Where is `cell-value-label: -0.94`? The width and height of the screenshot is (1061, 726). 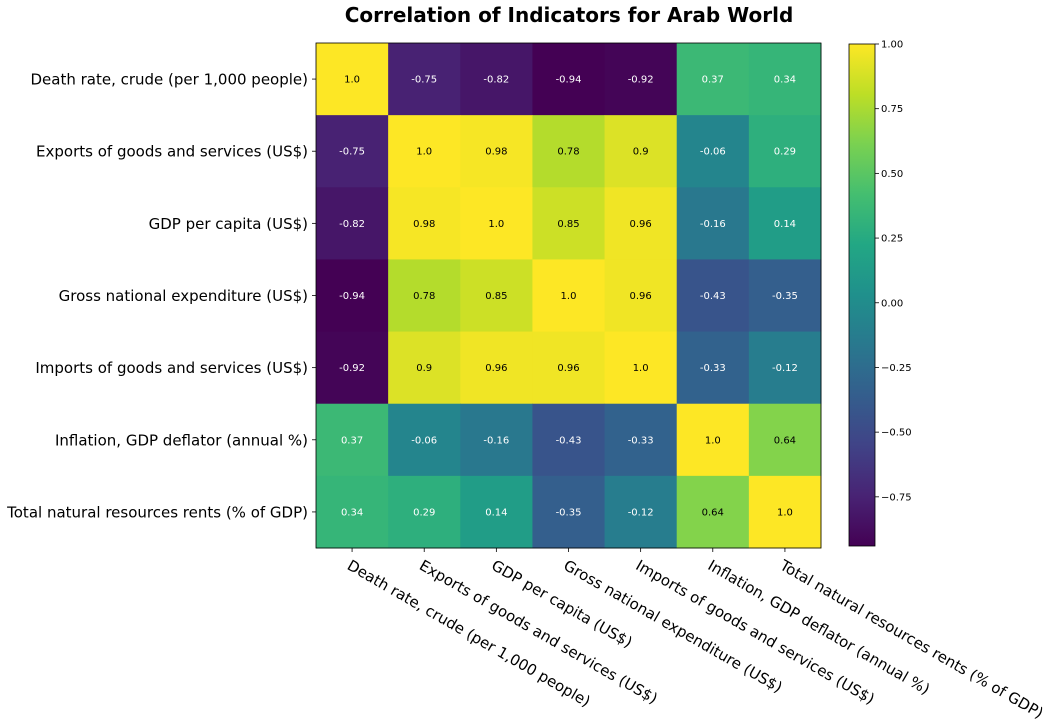 cell-value-label: -0.94 is located at coordinates (352, 296).